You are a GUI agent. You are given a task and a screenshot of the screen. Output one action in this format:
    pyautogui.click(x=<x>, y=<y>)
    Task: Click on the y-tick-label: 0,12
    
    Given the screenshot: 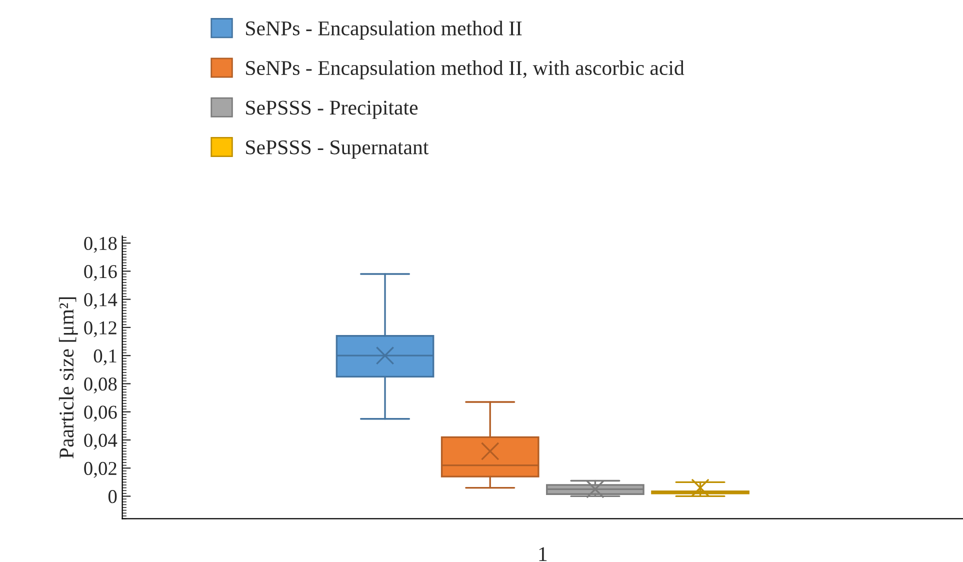 What is the action you would take?
    pyautogui.click(x=100, y=329)
    